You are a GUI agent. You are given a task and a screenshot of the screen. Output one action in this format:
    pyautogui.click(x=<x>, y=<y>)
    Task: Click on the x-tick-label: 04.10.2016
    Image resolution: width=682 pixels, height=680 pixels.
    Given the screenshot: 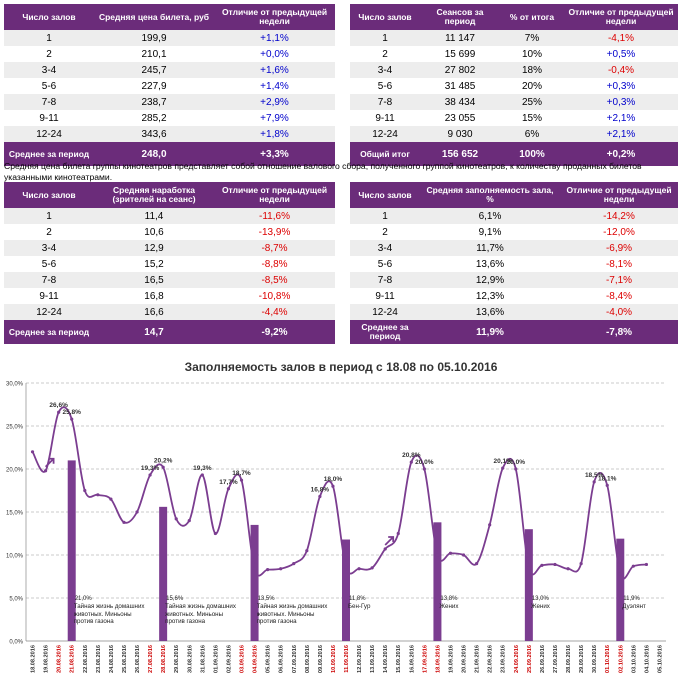 What is the action you would take?
    pyautogui.click(x=647, y=659)
    